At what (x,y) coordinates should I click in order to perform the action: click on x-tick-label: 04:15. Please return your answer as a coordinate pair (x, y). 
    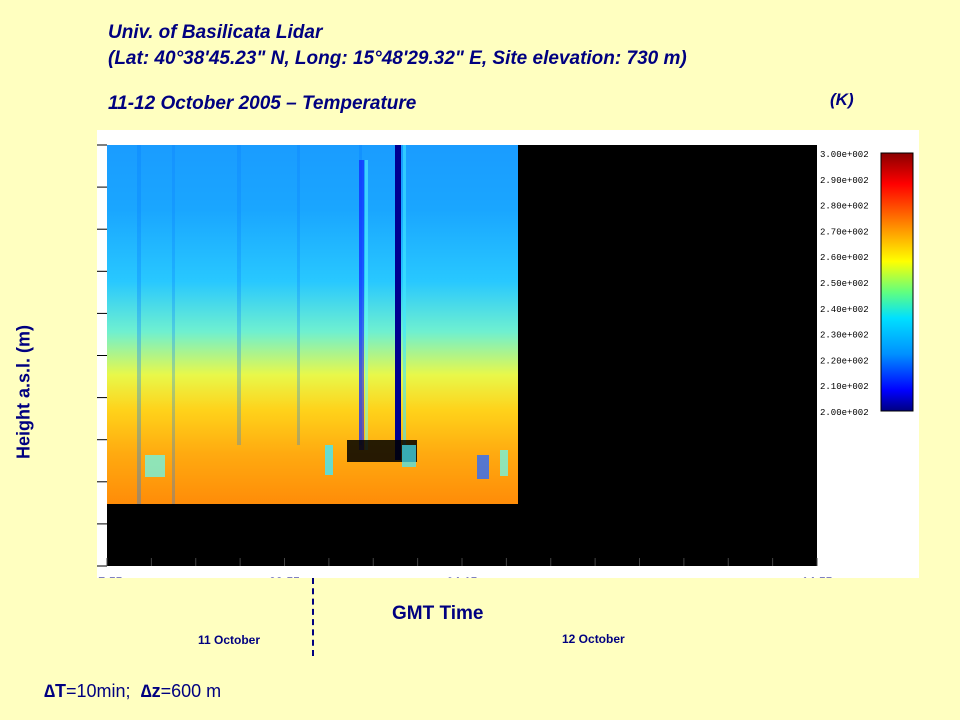
    Looking at the image, I should click on (462, 576).